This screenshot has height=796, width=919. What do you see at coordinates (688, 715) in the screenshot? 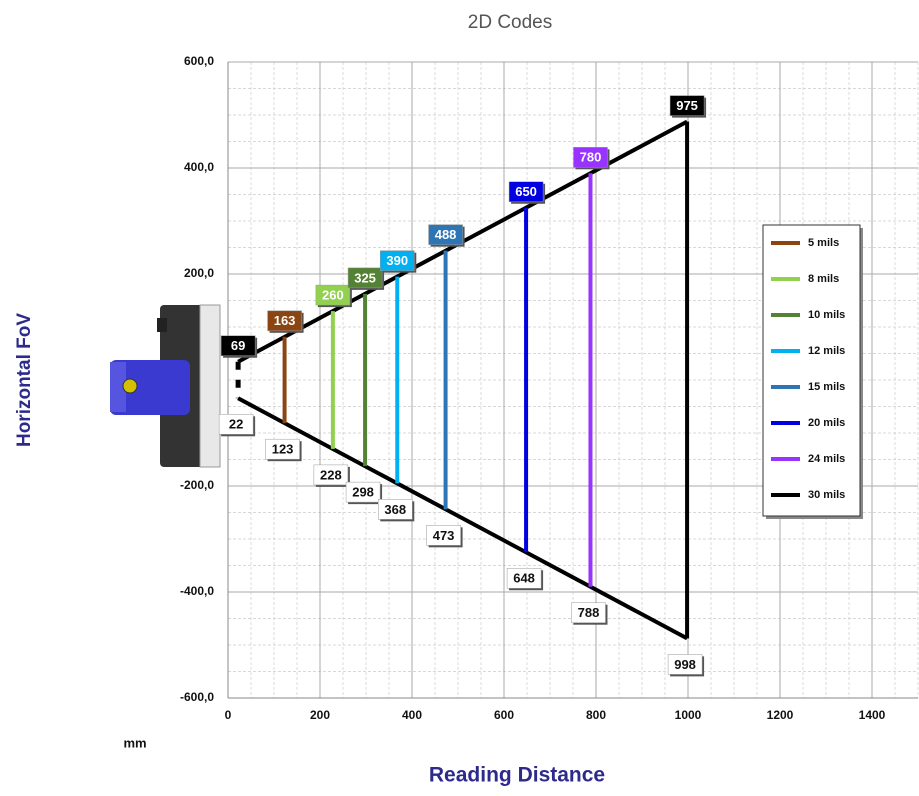
I see `x-tick-label: 1000` at bounding box center [688, 715].